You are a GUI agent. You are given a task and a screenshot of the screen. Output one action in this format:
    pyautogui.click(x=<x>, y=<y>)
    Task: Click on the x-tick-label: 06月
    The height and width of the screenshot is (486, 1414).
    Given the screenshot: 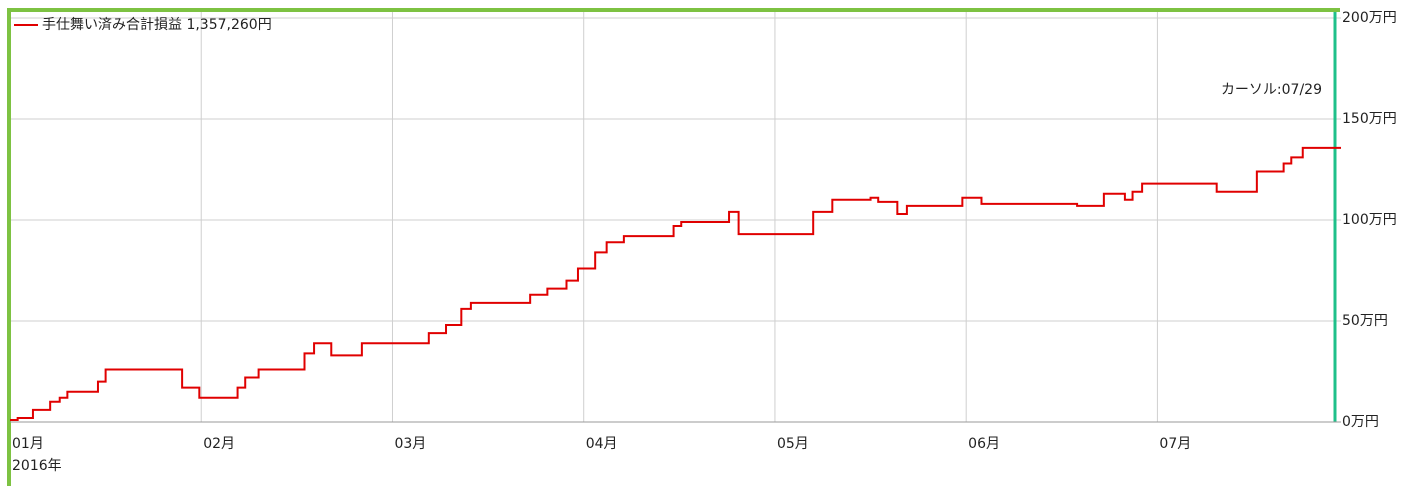 What is the action you would take?
    pyautogui.click(x=984, y=444)
    